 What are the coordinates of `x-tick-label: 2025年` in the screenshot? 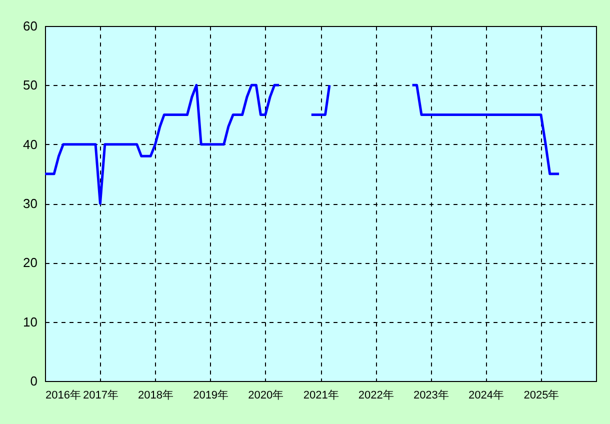 It's located at (542, 396).